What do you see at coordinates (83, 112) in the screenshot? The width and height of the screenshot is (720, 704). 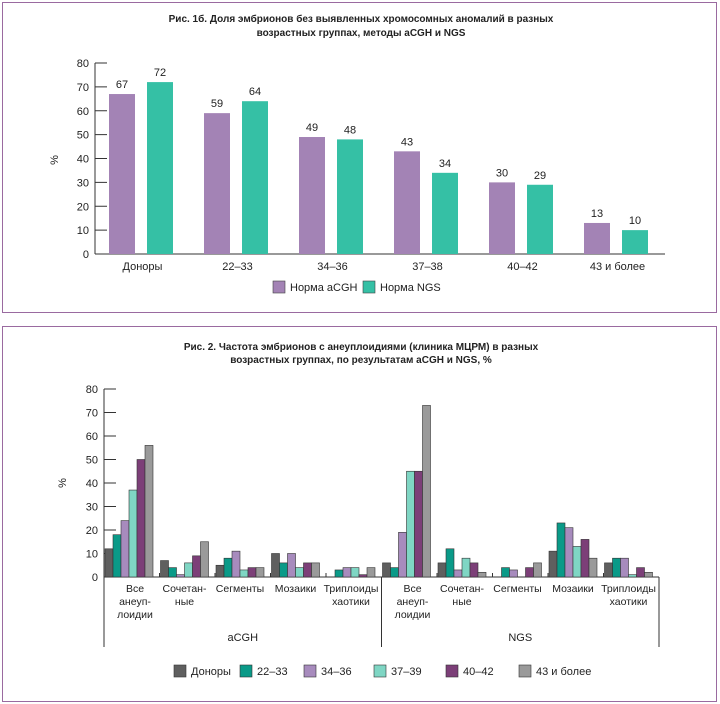 I see `chart-1-y-tick-label: 60` at bounding box center [83, 112].